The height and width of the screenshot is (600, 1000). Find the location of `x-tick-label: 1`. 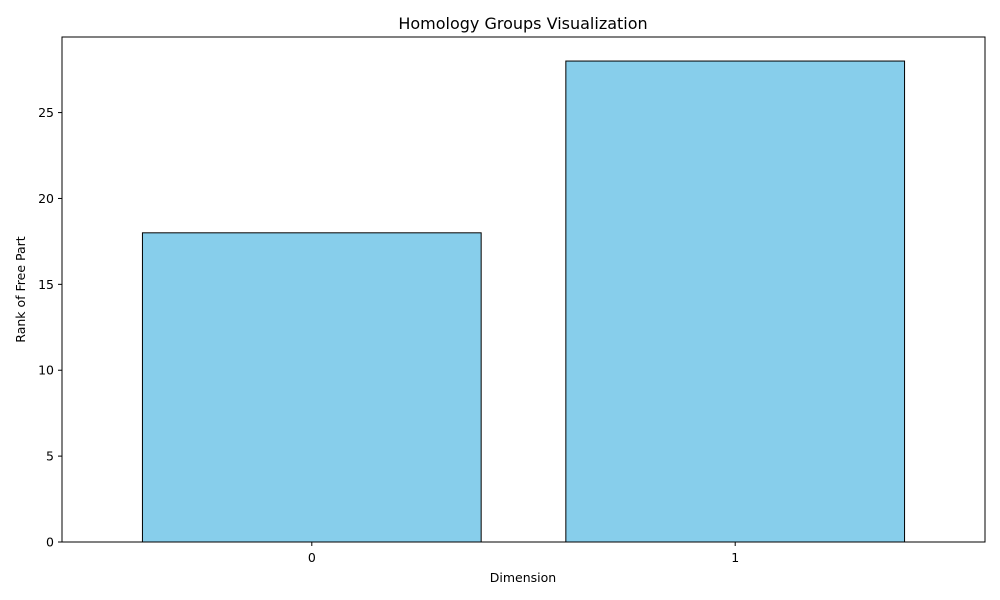

x-tick-label: 1 is located at coordinates (735, 557).